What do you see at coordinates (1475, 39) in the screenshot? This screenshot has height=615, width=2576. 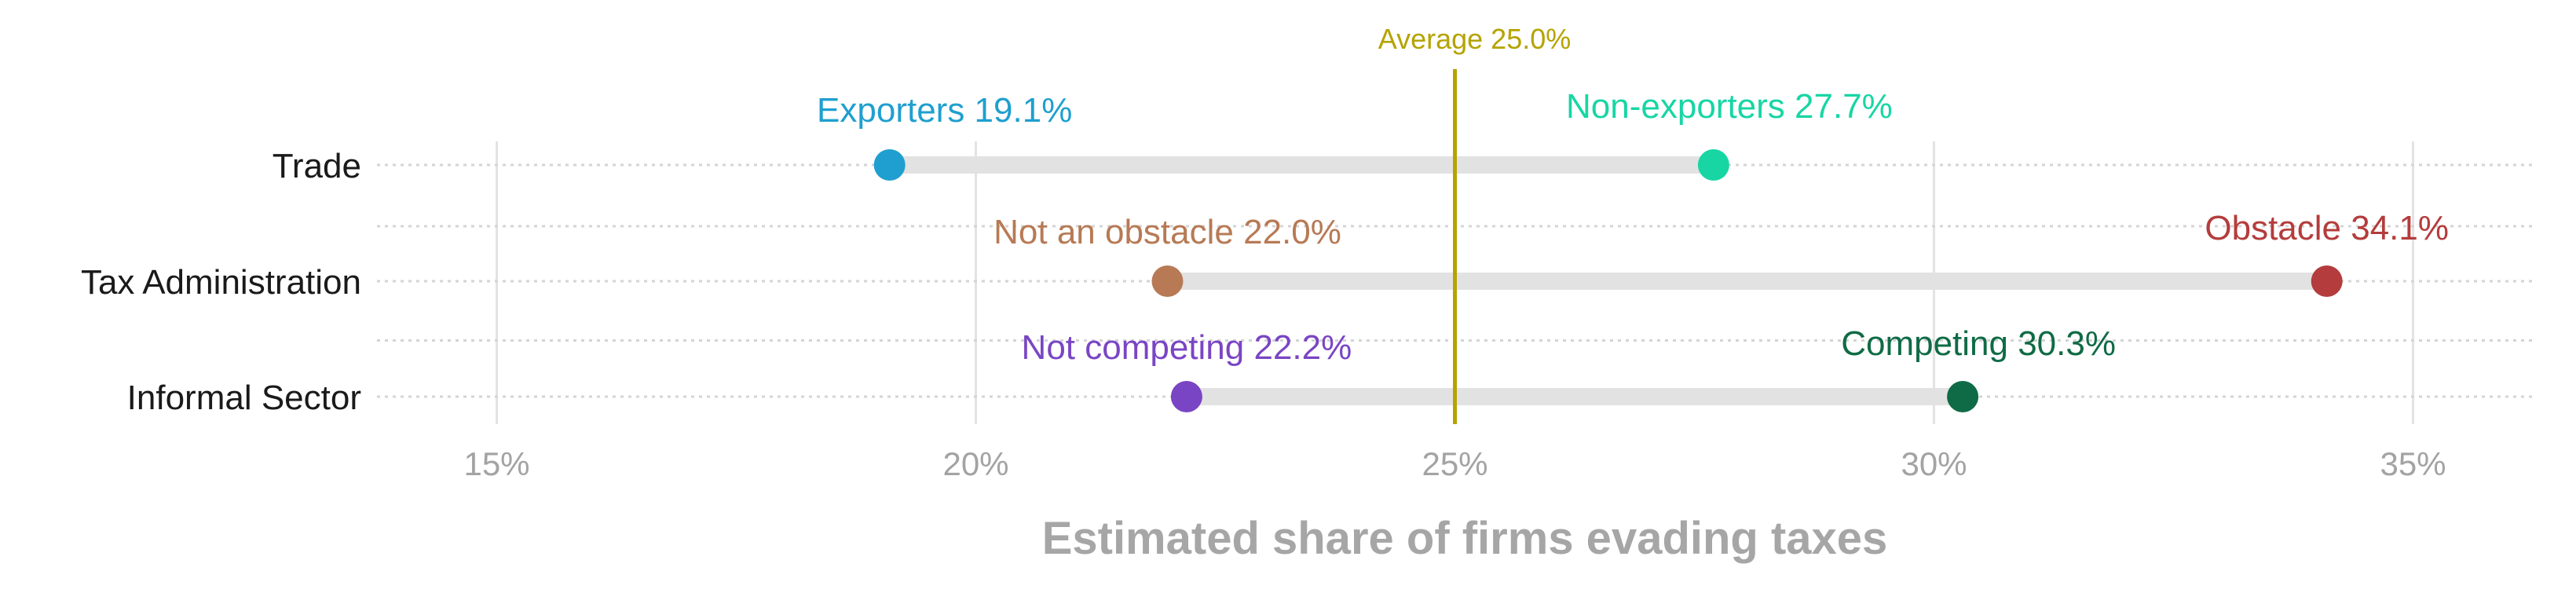 I see `average-label: Average 25.0%` at bounding box center [1475, 39].